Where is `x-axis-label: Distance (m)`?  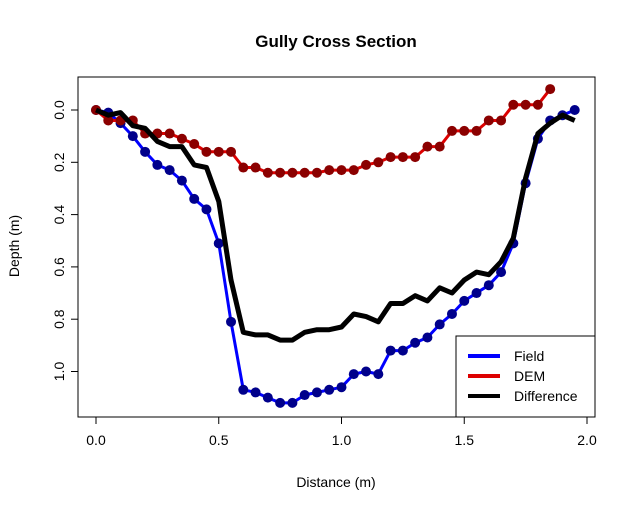
x-axis-label: Distance (m) is located at coordinates (335, 482).